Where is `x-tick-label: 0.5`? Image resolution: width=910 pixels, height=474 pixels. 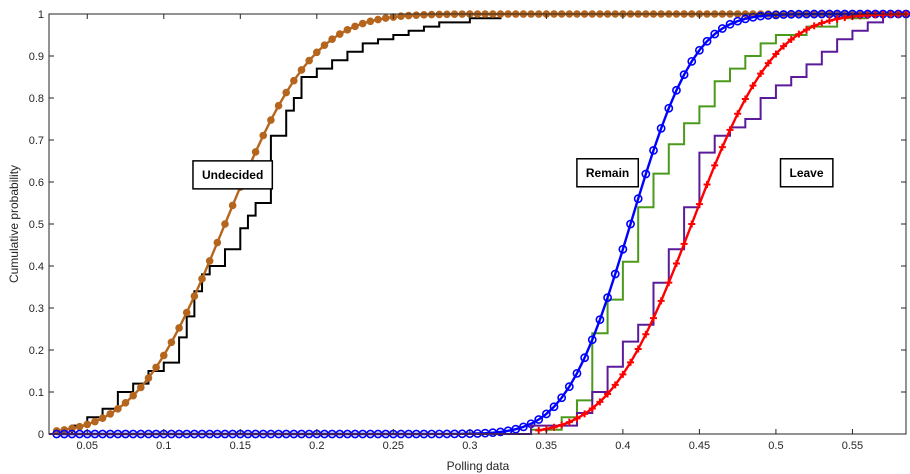 x-tick-label: 0.5 is located at coordinates (775, 446).